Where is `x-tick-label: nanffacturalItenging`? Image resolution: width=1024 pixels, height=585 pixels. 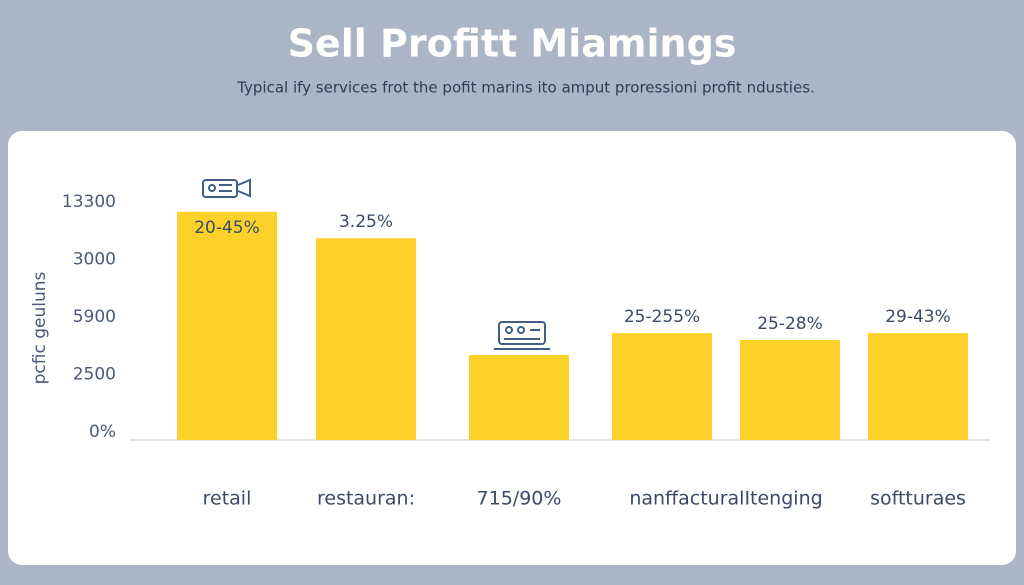
x-tick-label: nanffacturalItenging is located at coordinates (725, 499).